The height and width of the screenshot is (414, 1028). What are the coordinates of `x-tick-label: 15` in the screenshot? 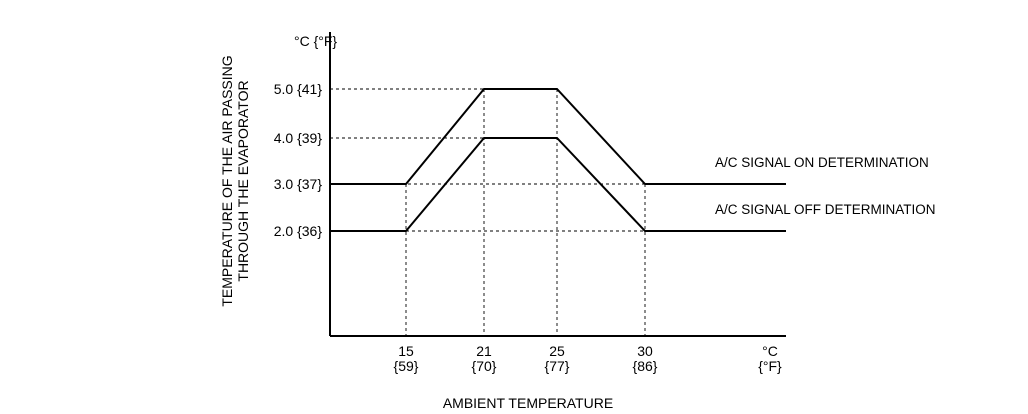 It's located at (406, 351).